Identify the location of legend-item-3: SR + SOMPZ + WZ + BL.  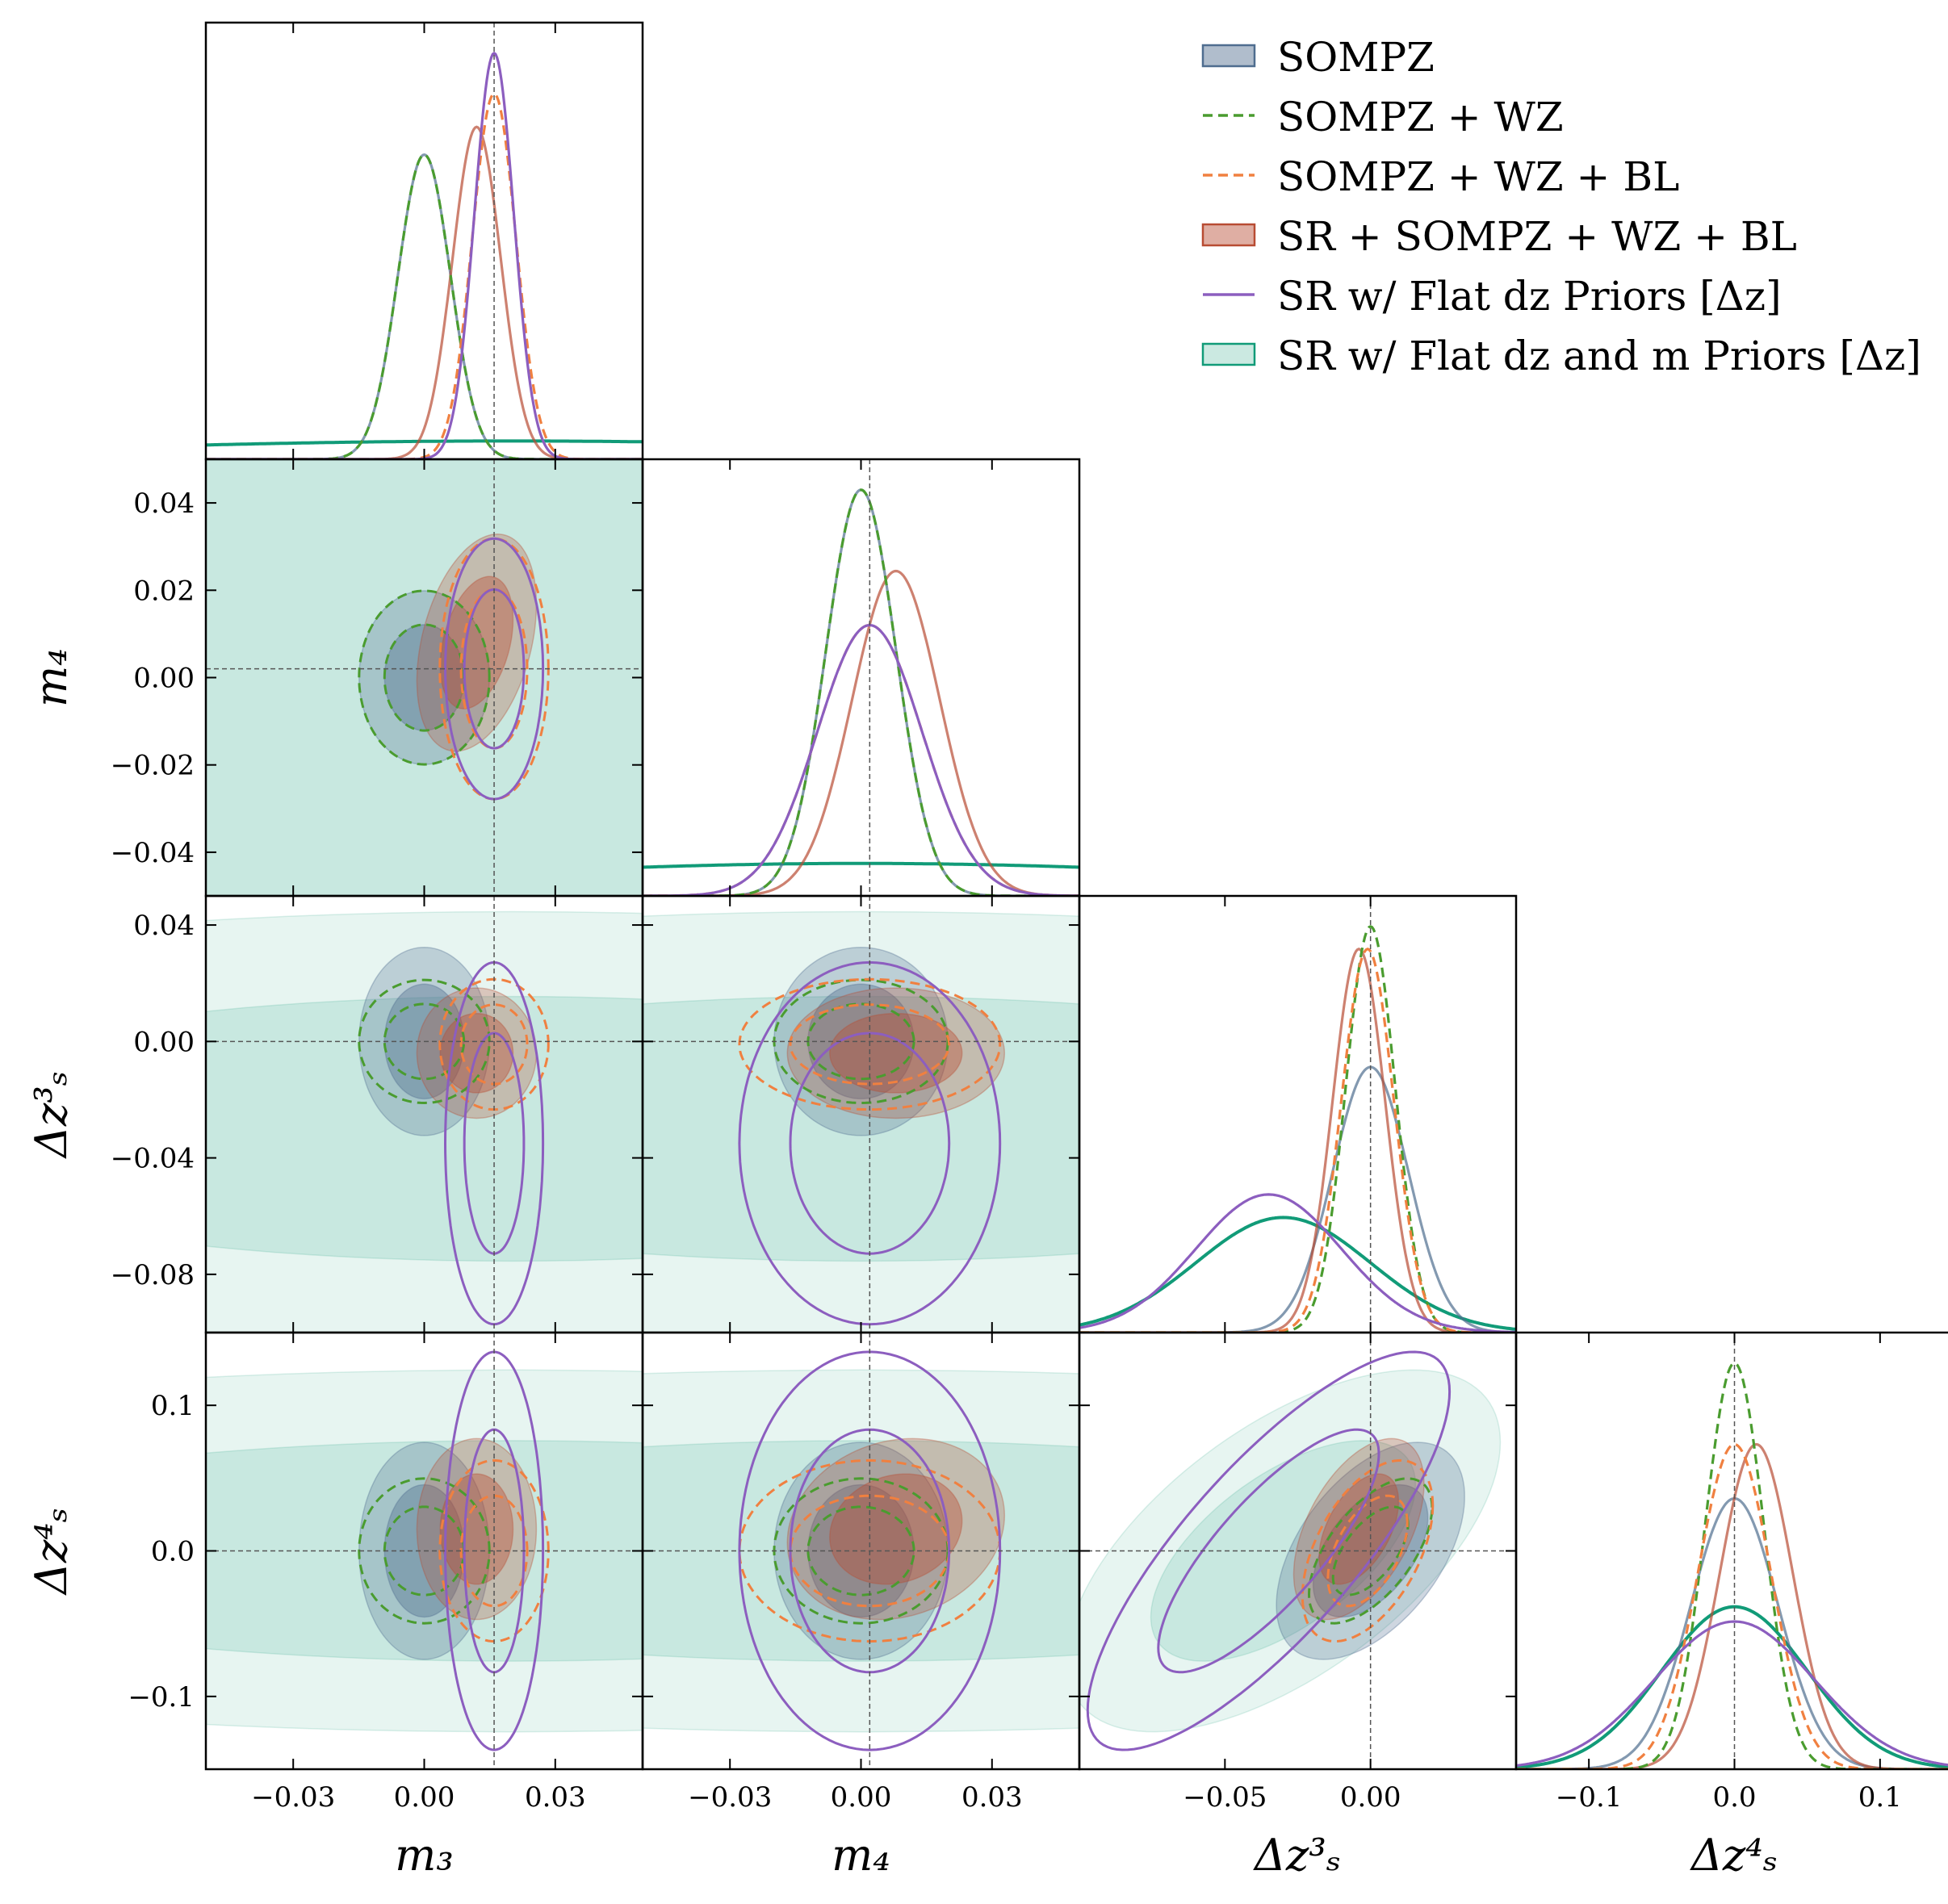
(1499, 236).